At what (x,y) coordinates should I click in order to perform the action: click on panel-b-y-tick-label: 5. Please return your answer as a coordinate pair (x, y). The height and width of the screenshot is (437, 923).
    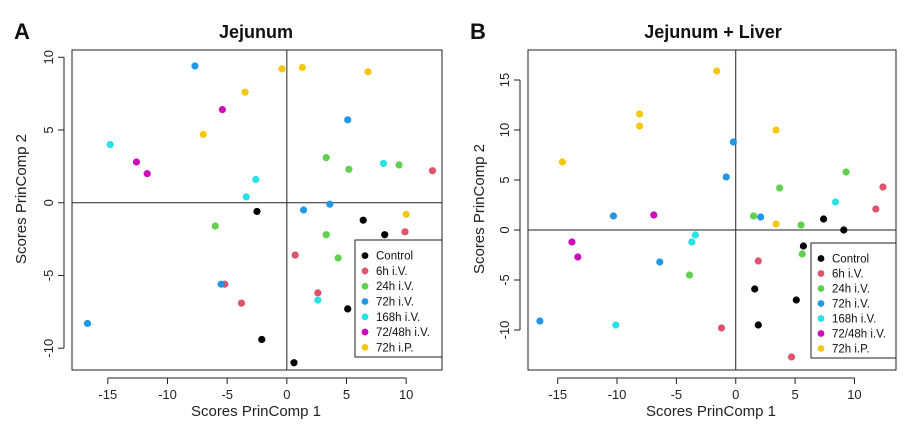
    Looking at the image, I should click on (504, 179).